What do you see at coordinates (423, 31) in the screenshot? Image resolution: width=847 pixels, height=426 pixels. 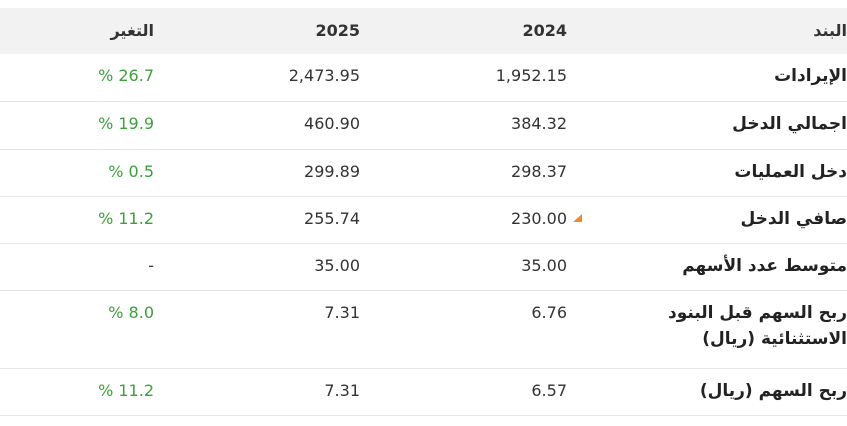 I see `table-header-row: البند 2024 2025 التغير` at bounding box center [423, 31].